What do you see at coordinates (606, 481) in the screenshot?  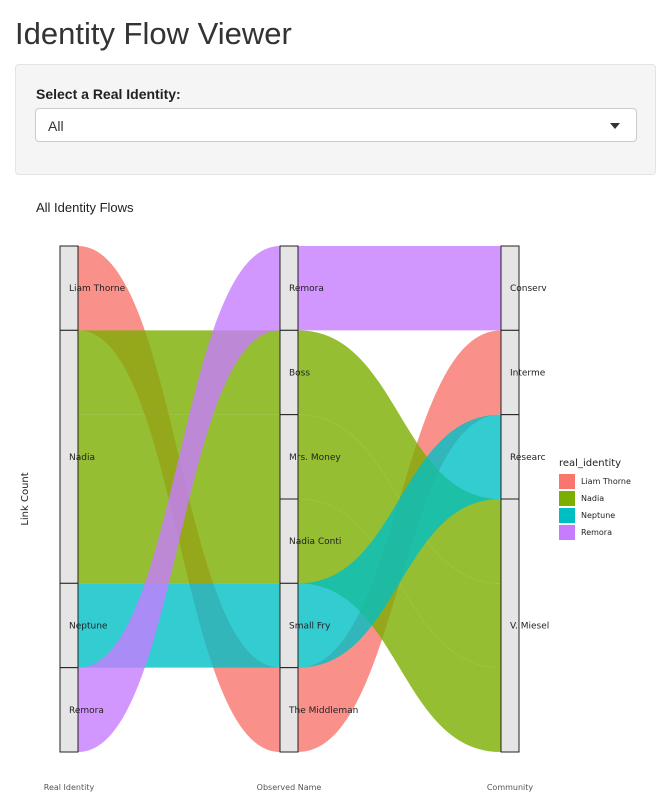 I see `legend-entry: Liam Thorne` at bounding box center [606, 481].